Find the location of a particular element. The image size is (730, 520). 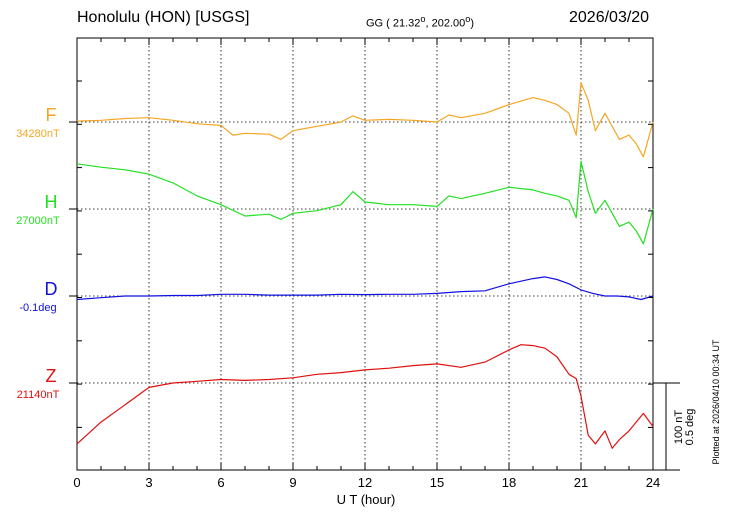

station-title: Honolulu (HON) [USGS] is located at coordinates (163, 17).